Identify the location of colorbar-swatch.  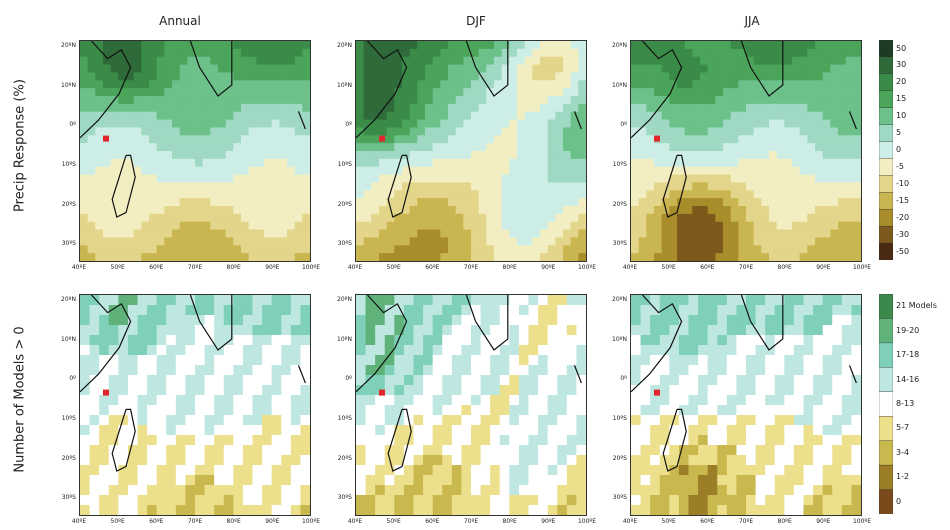
(886, 453).